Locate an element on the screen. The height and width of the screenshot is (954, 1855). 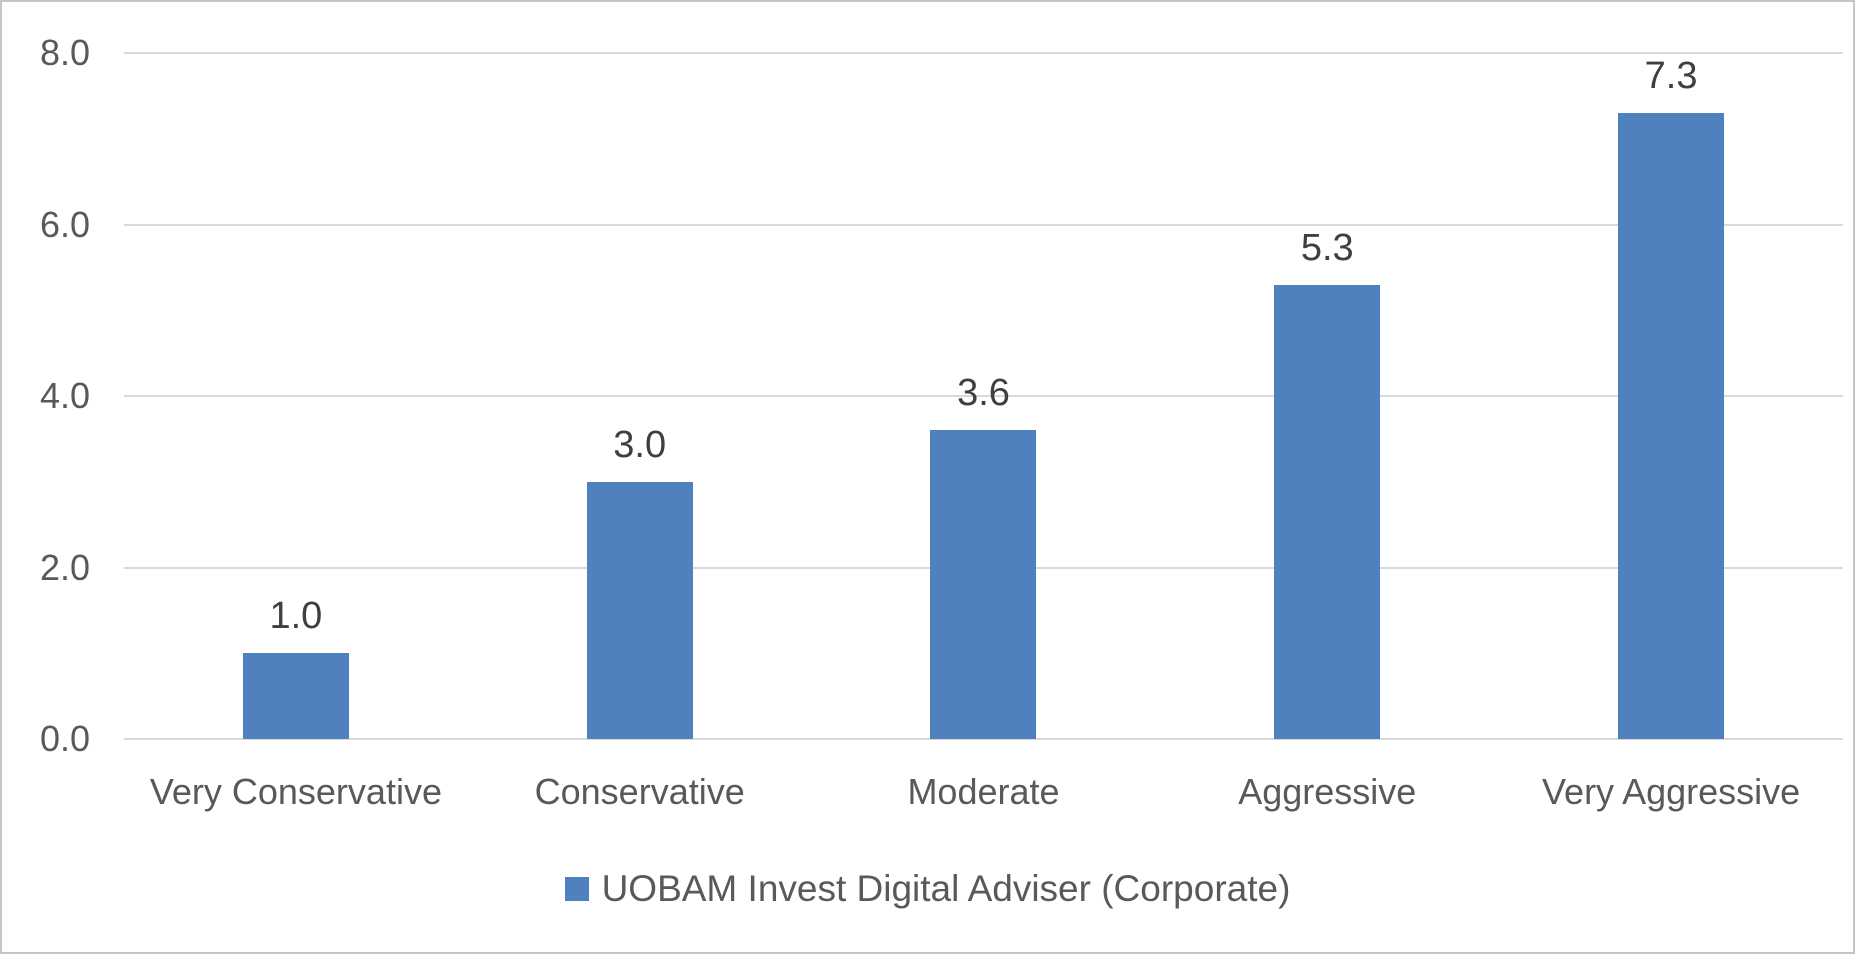
bar-value-label: 3.6 is located at coordinates (983, 393).